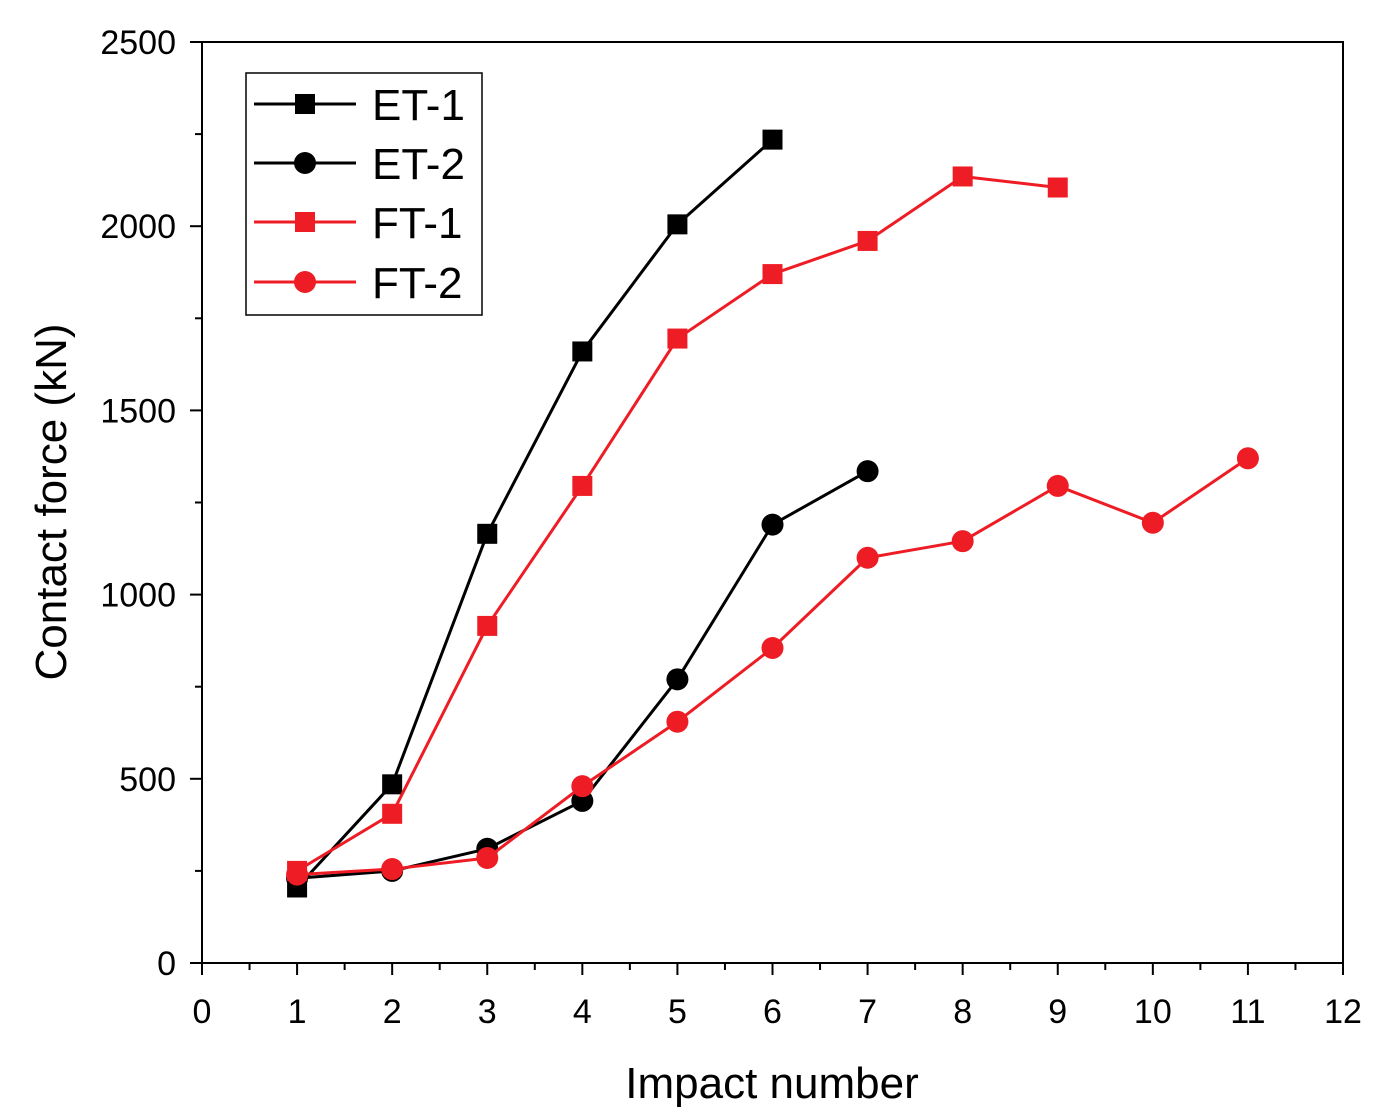 The height and width of the screenshot is (1119, 1395). I want to click on y-axis: 0 500 1000 1500 2000 2500, so click(151, 503).